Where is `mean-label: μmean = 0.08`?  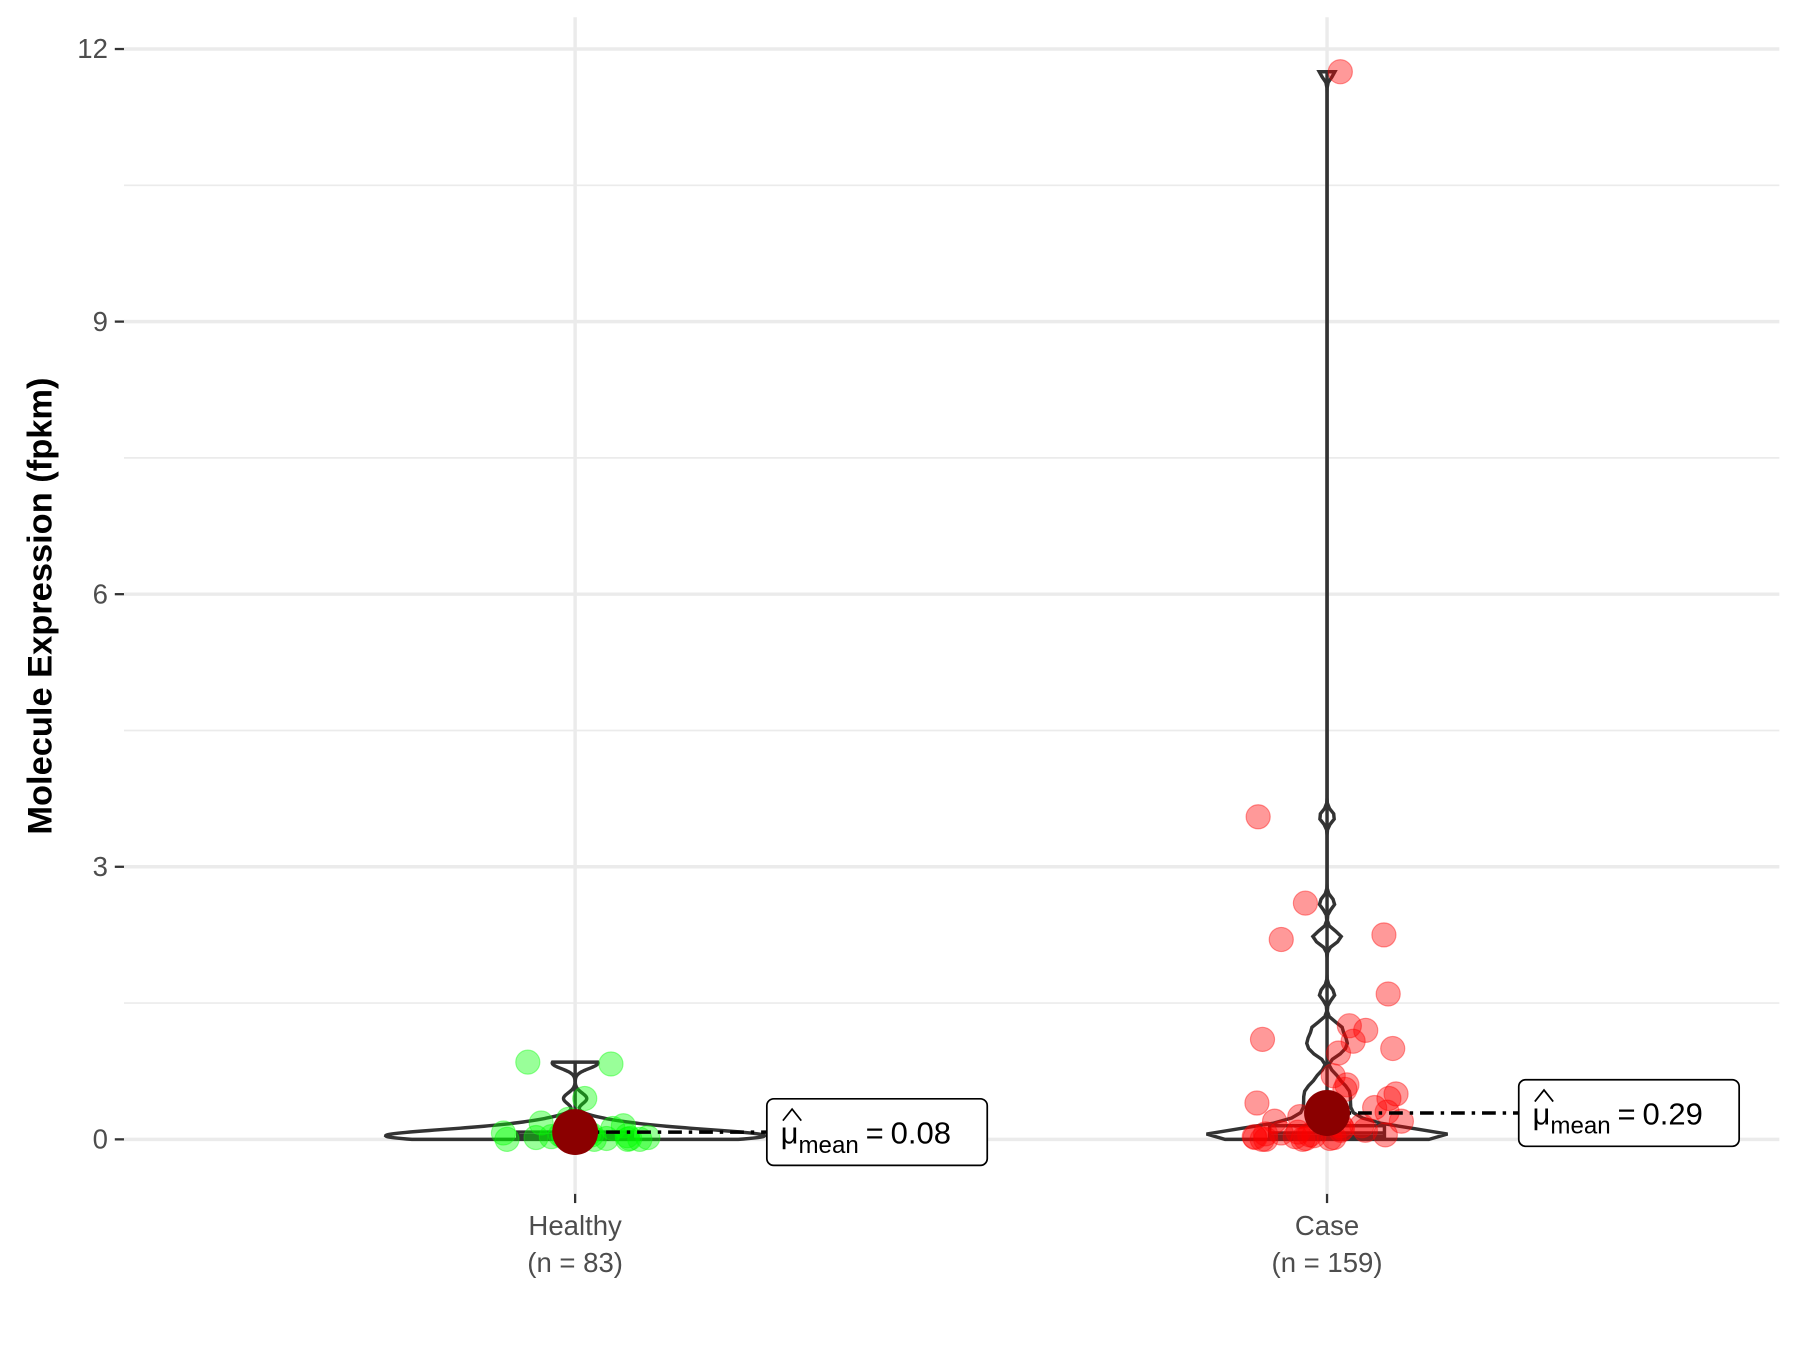 mean-label: μmean = 0.08 is located at coordinates (866, 1137).